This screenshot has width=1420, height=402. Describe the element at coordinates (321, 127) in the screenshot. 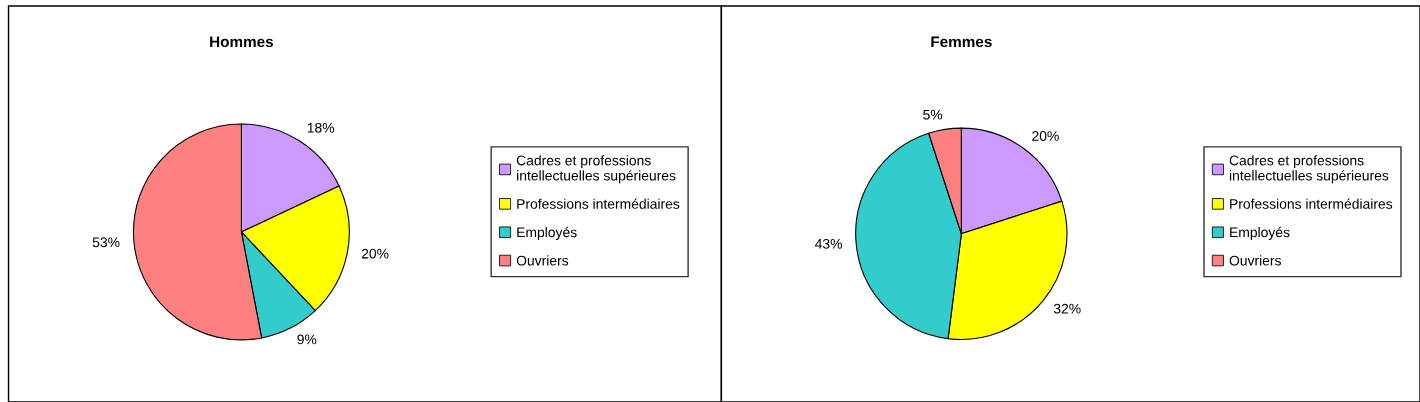

I see `data-label: 18%` at that location.